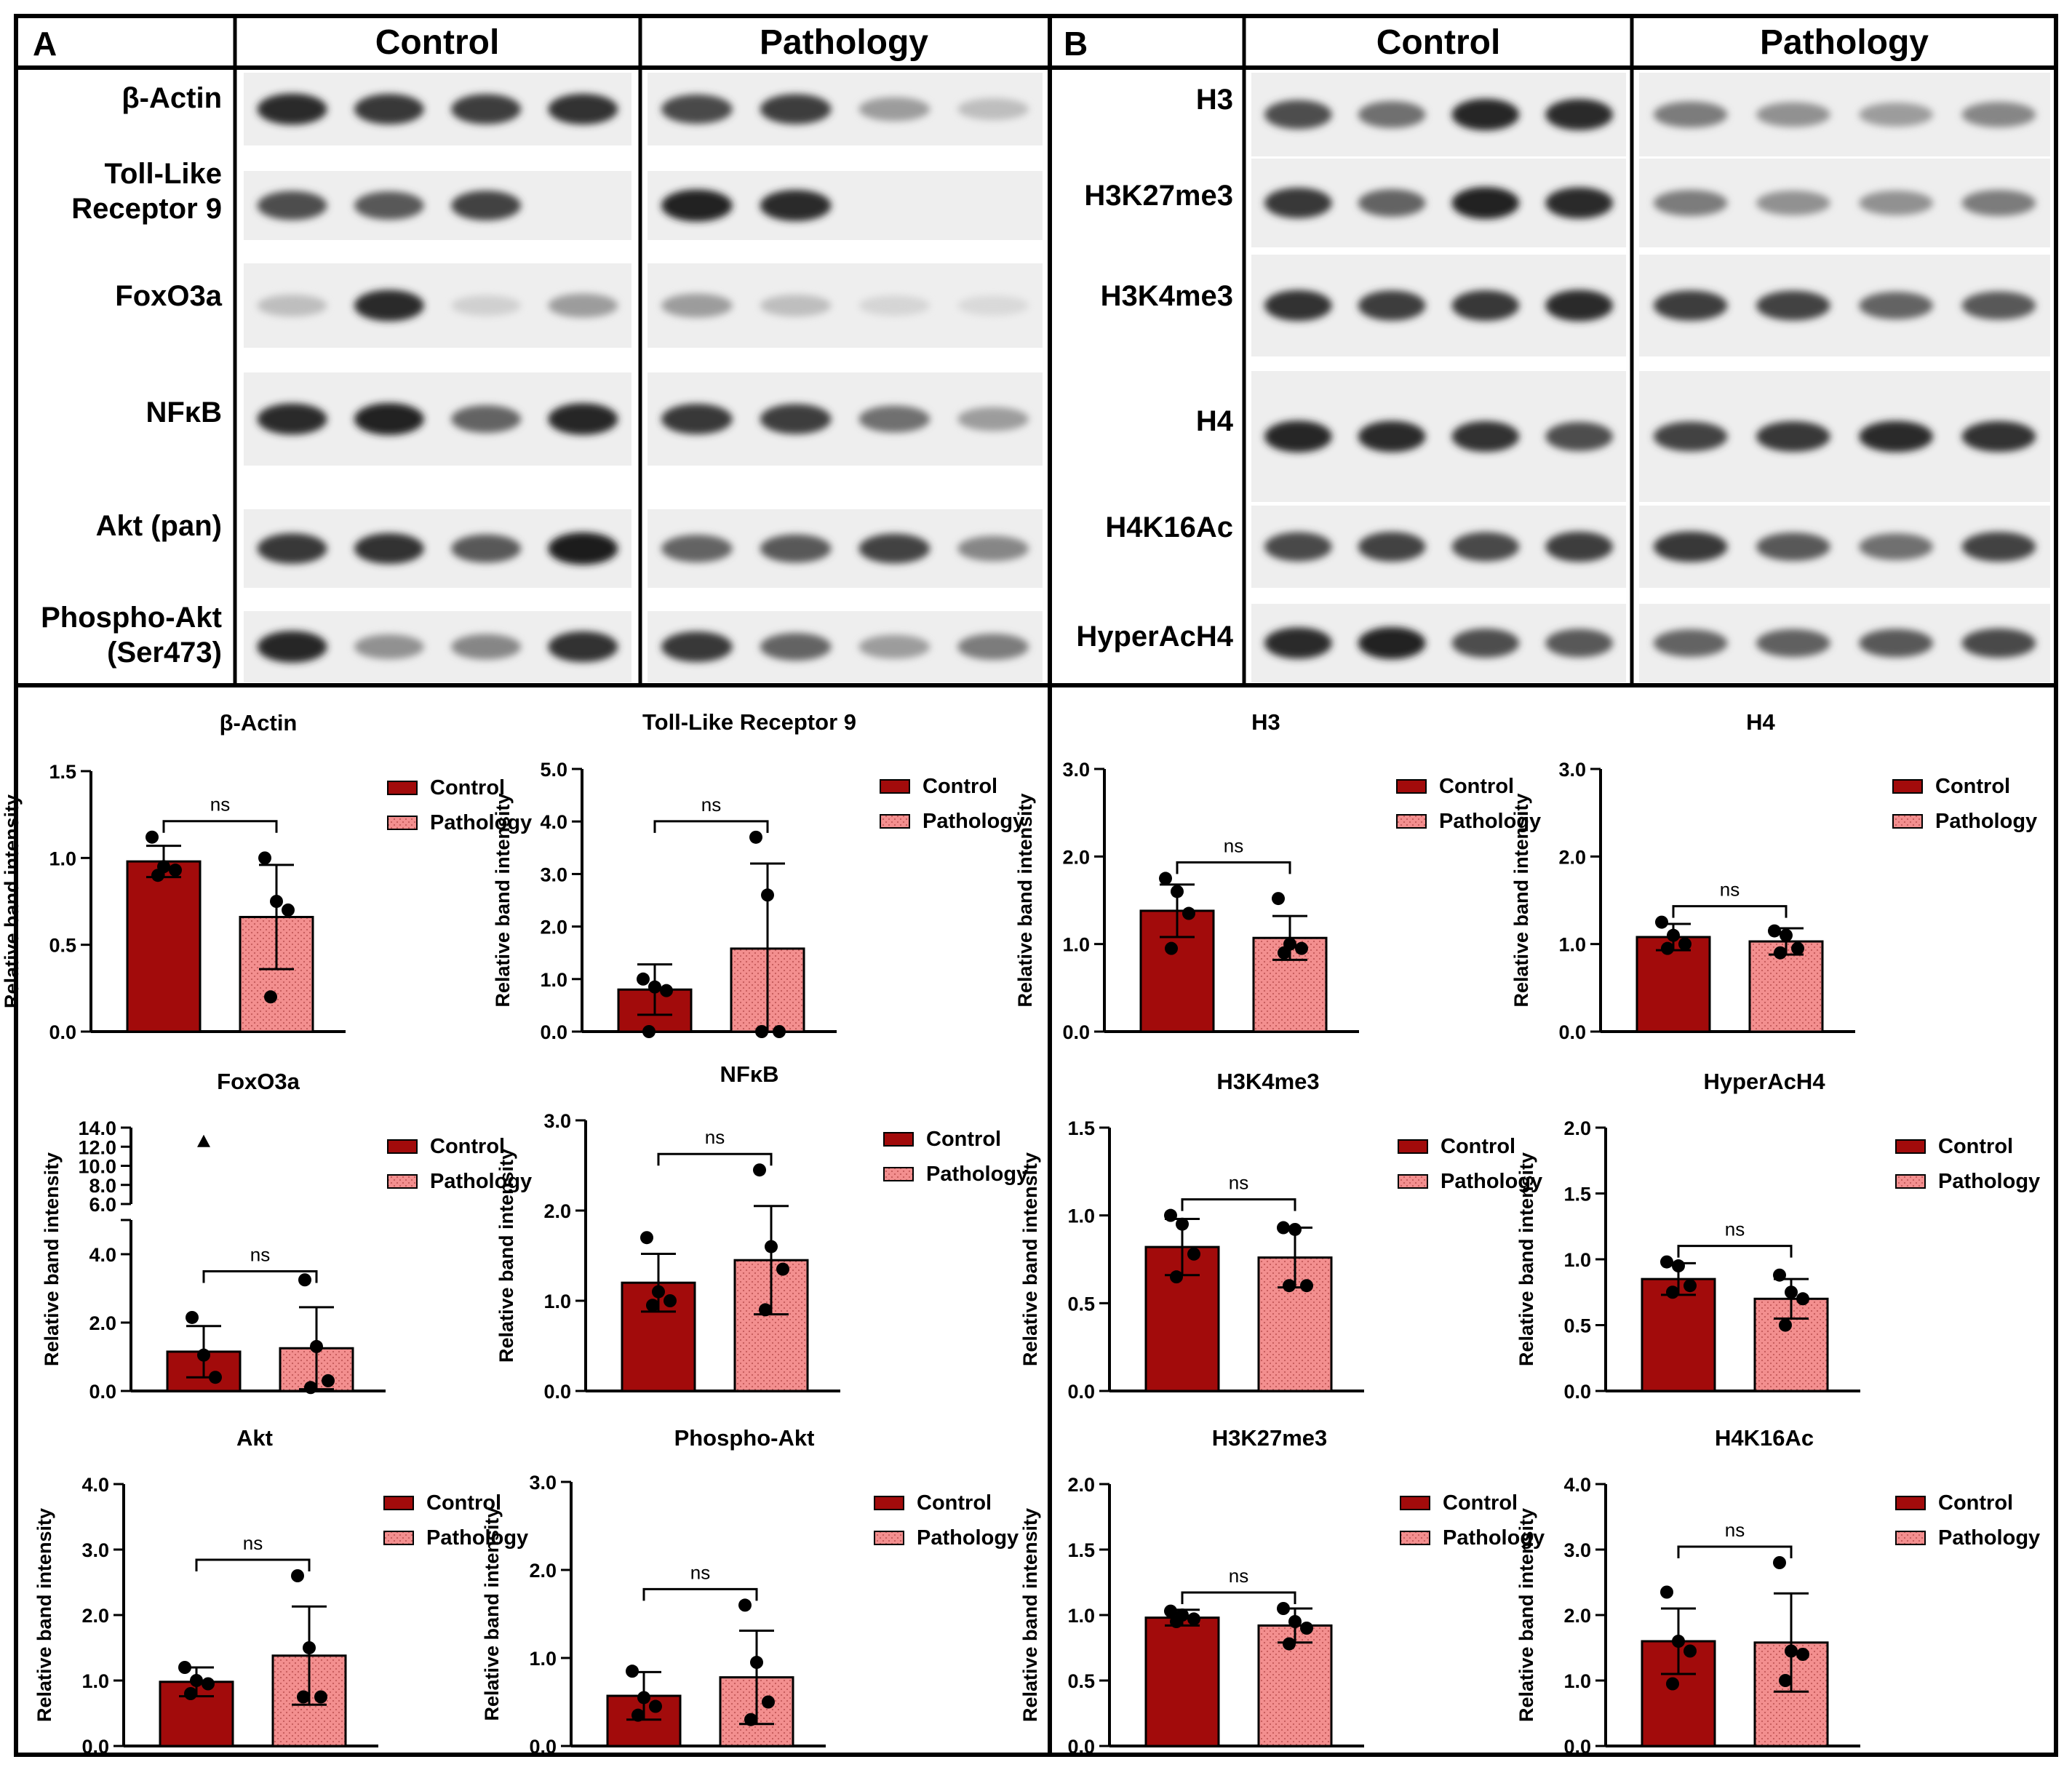 The height and width of the screenshot is (1770, 2072). Describe the element at coordinates (102, 1186) in the screenshot. I see `y-tick-label: 8.0` at that location.